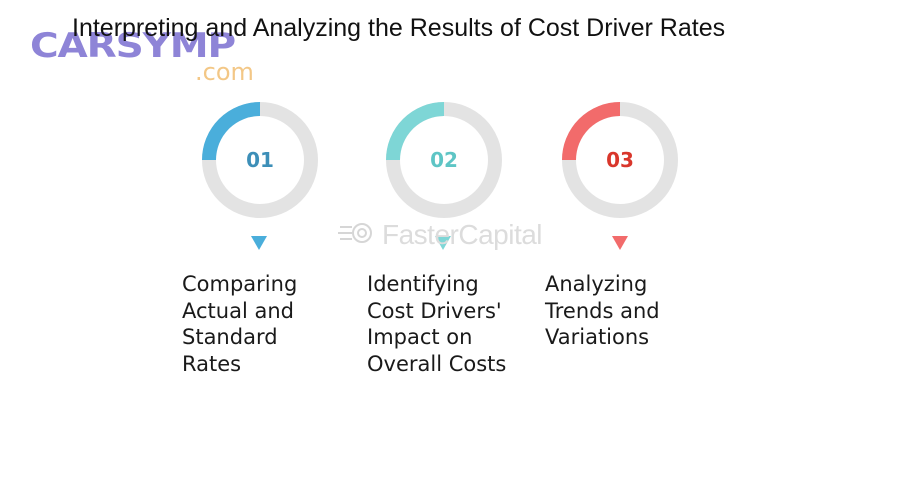  I want to click on step-3-ring: 03, so click(620, 160).